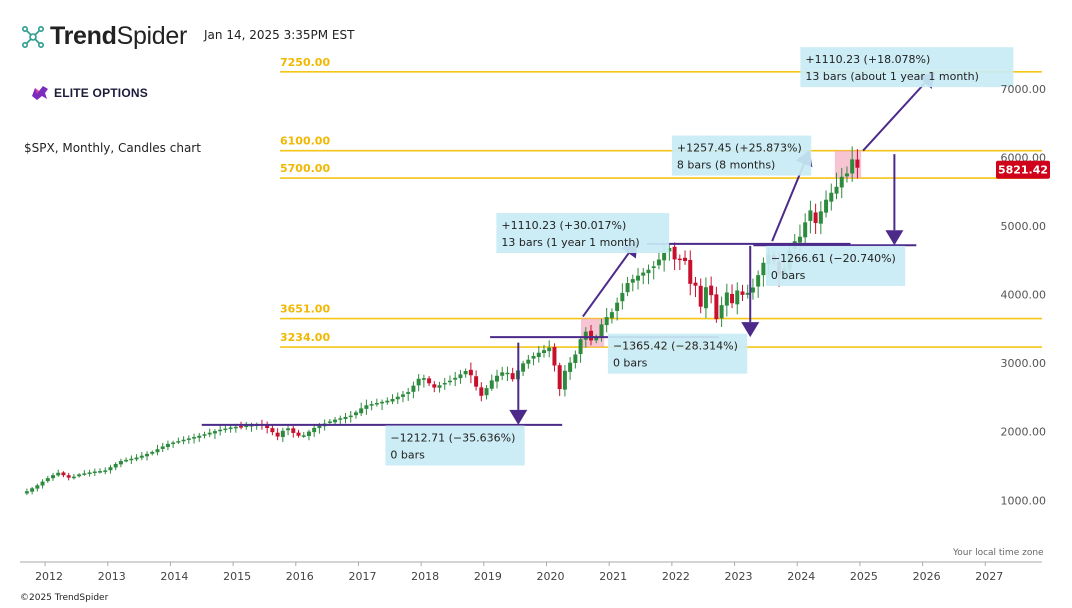  I want to click on measure-label-bg, so click(455, 445).